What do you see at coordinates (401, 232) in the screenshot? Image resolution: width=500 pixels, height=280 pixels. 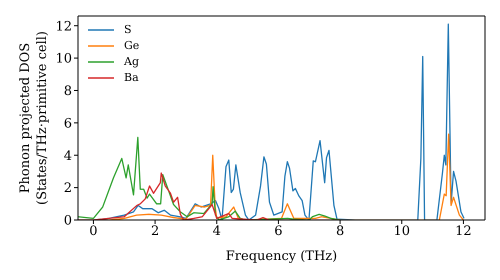 I see `x-tick-label: 10` at bounding box center [401, 232].